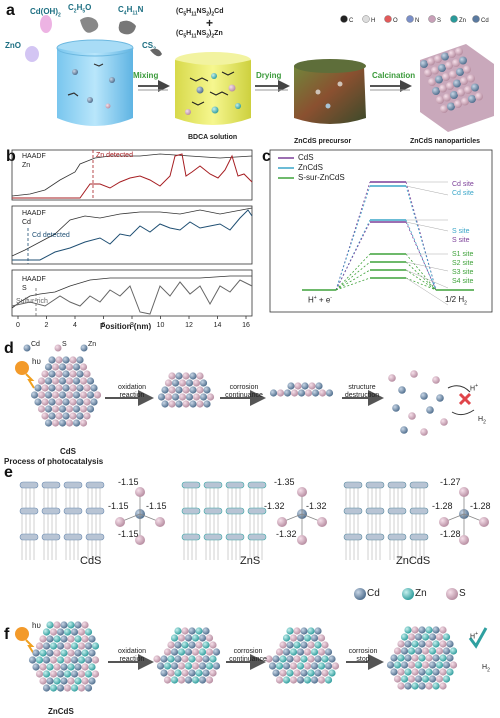  What do you see at coordinates (189, 325) in the screenshot?
I see `x-tick-label: 12` at bounding box center [189, 325].